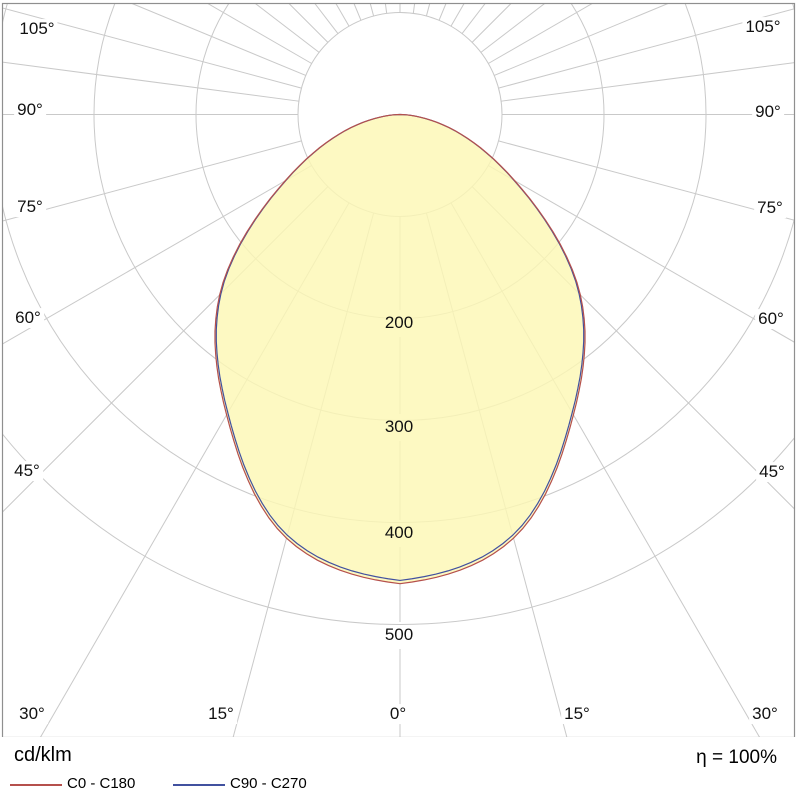 The width and height of the screenshot is (800, 801). Describe the element at coordinates (199, 785) in the screenshot. I see `legend-line-c90-c270` at that location.